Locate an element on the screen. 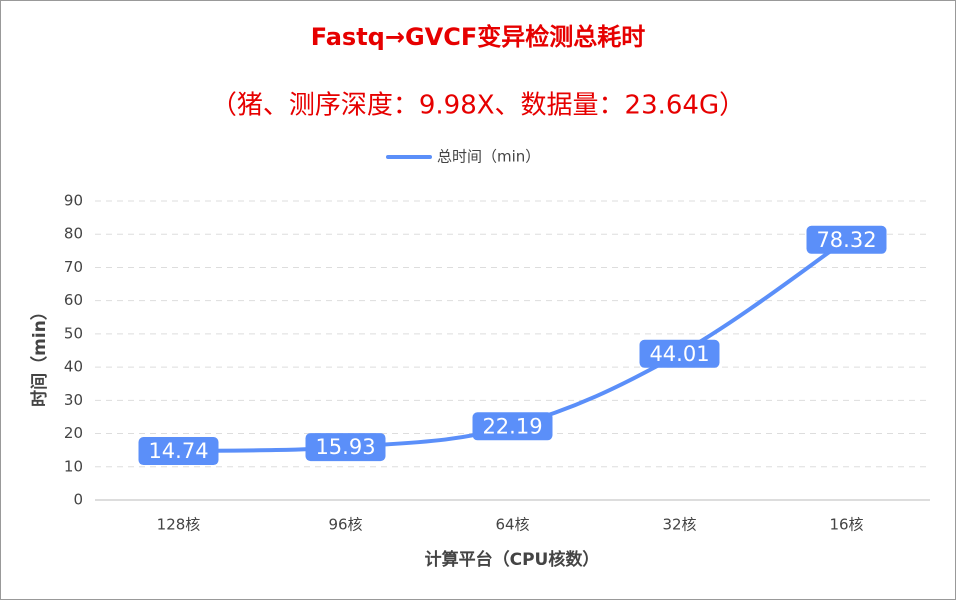  y-tick-label: 30 is located at coordinates (73, 400).